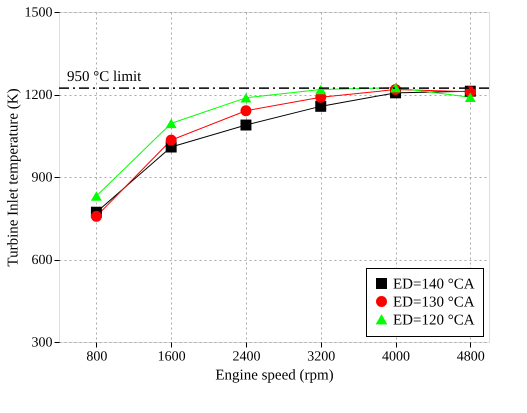  What do you see at coordinates (246, 357) in the screenshot?
I see `x-tick-label: 2400` at bounding box center [246, 357].